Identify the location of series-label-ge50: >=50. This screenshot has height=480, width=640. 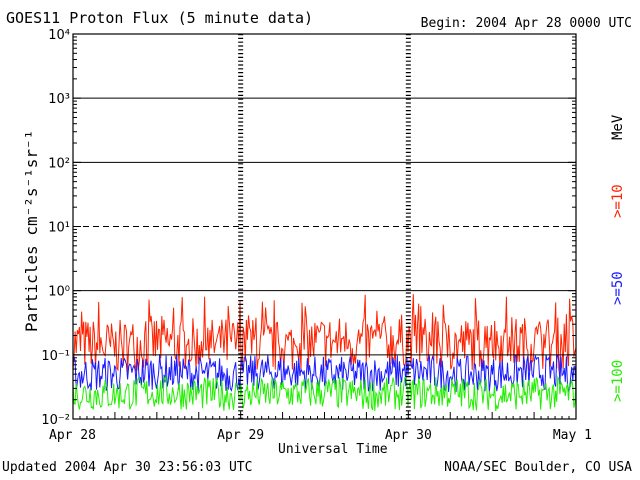
(618, 288).